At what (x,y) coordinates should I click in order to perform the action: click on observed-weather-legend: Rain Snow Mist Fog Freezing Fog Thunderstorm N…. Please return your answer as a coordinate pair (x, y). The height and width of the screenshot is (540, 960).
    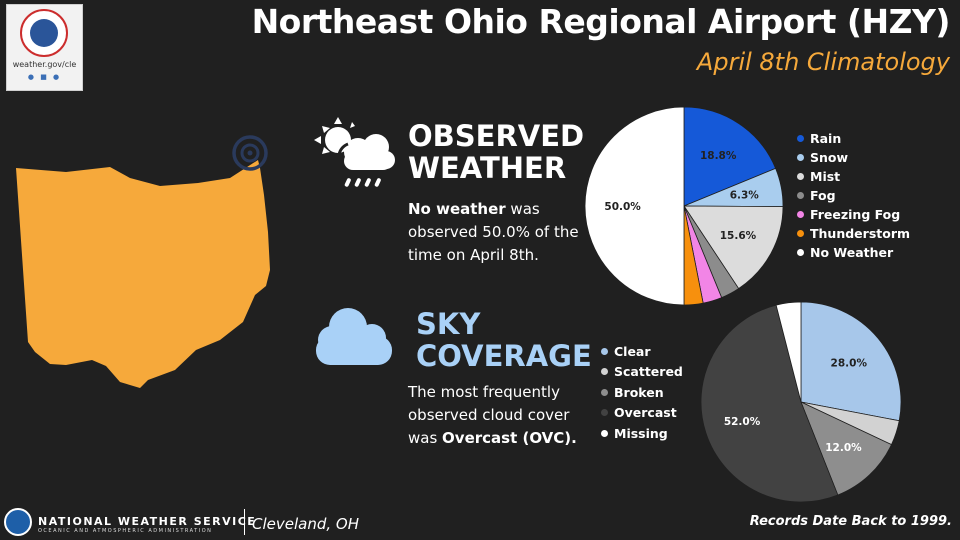
    Looking at the image, I should click on (853, 195).